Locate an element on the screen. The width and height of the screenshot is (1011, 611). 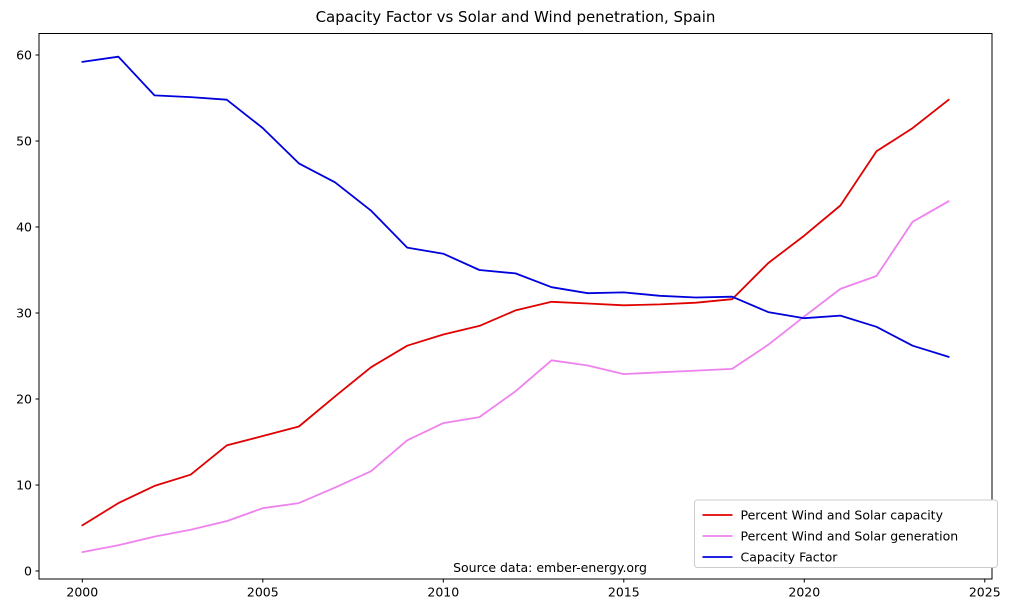
y-tick-label: 40 is located at coordinates (24, 227).